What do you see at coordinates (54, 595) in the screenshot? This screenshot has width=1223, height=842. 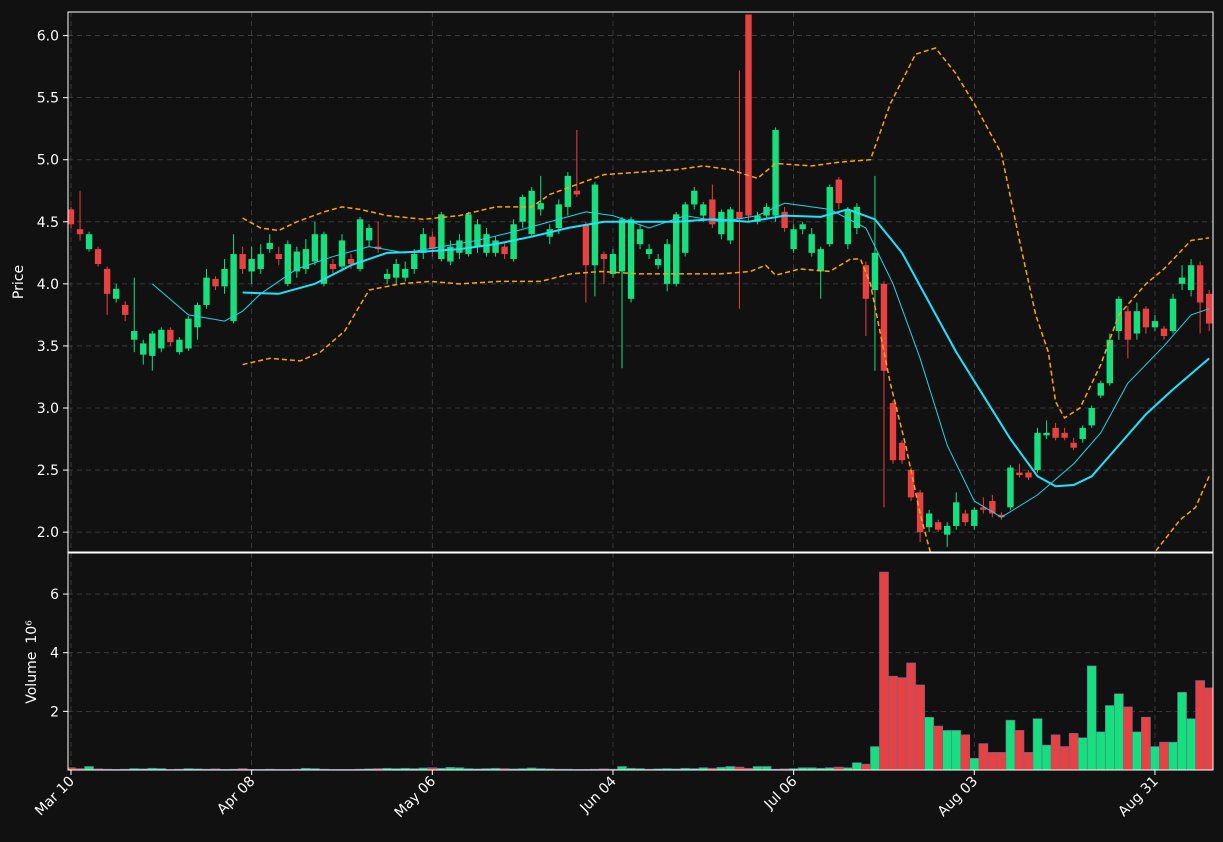 I see `y-tick-label: 6` at bounding box center [54, 595].